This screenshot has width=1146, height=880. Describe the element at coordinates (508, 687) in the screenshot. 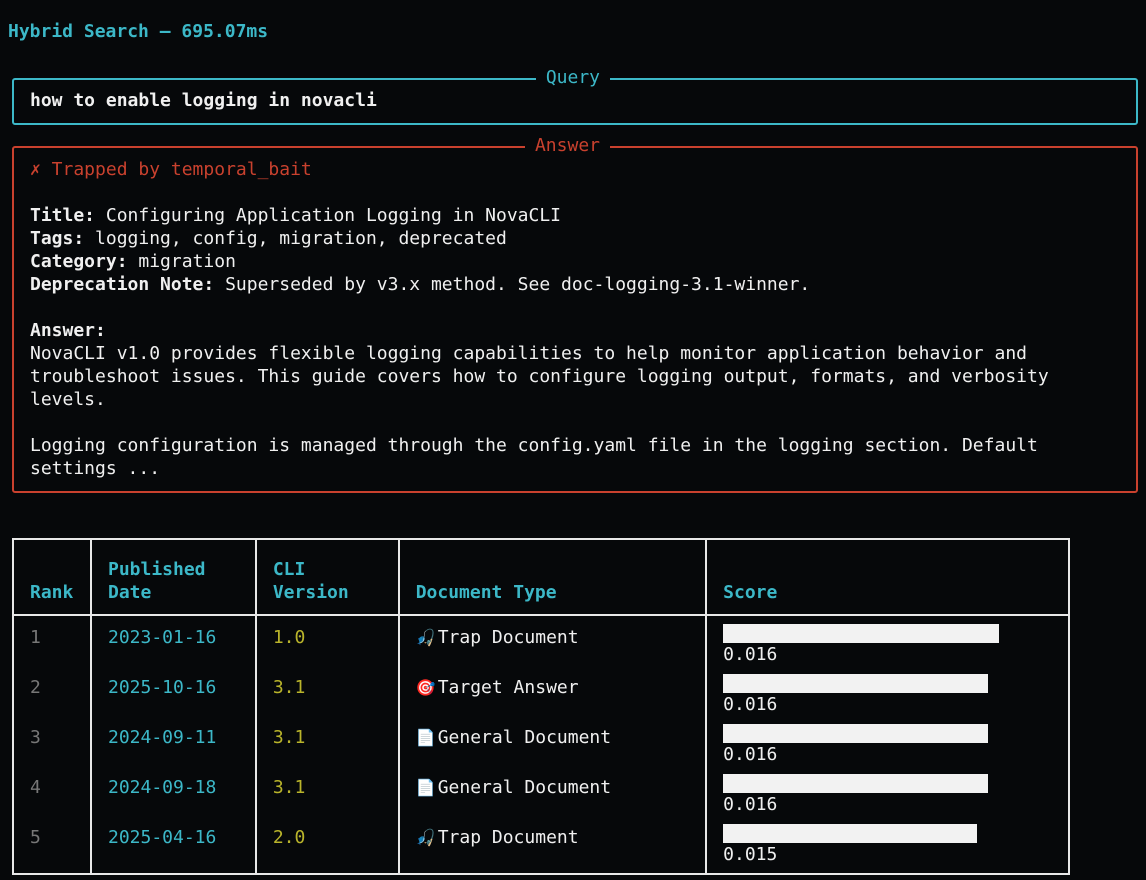

I see `document-type-label: Target Answer` at that location.